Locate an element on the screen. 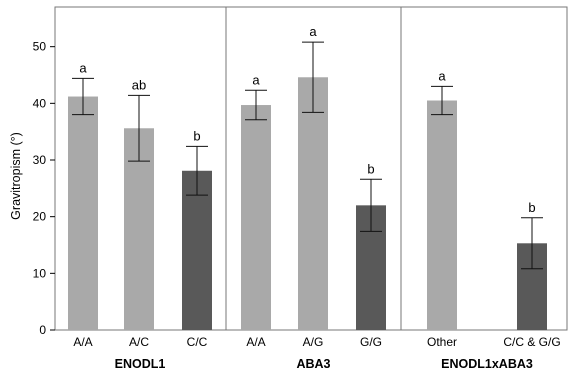 The image size is (572, 376). group-label: ABA3 is located at coordinates (313, 364).